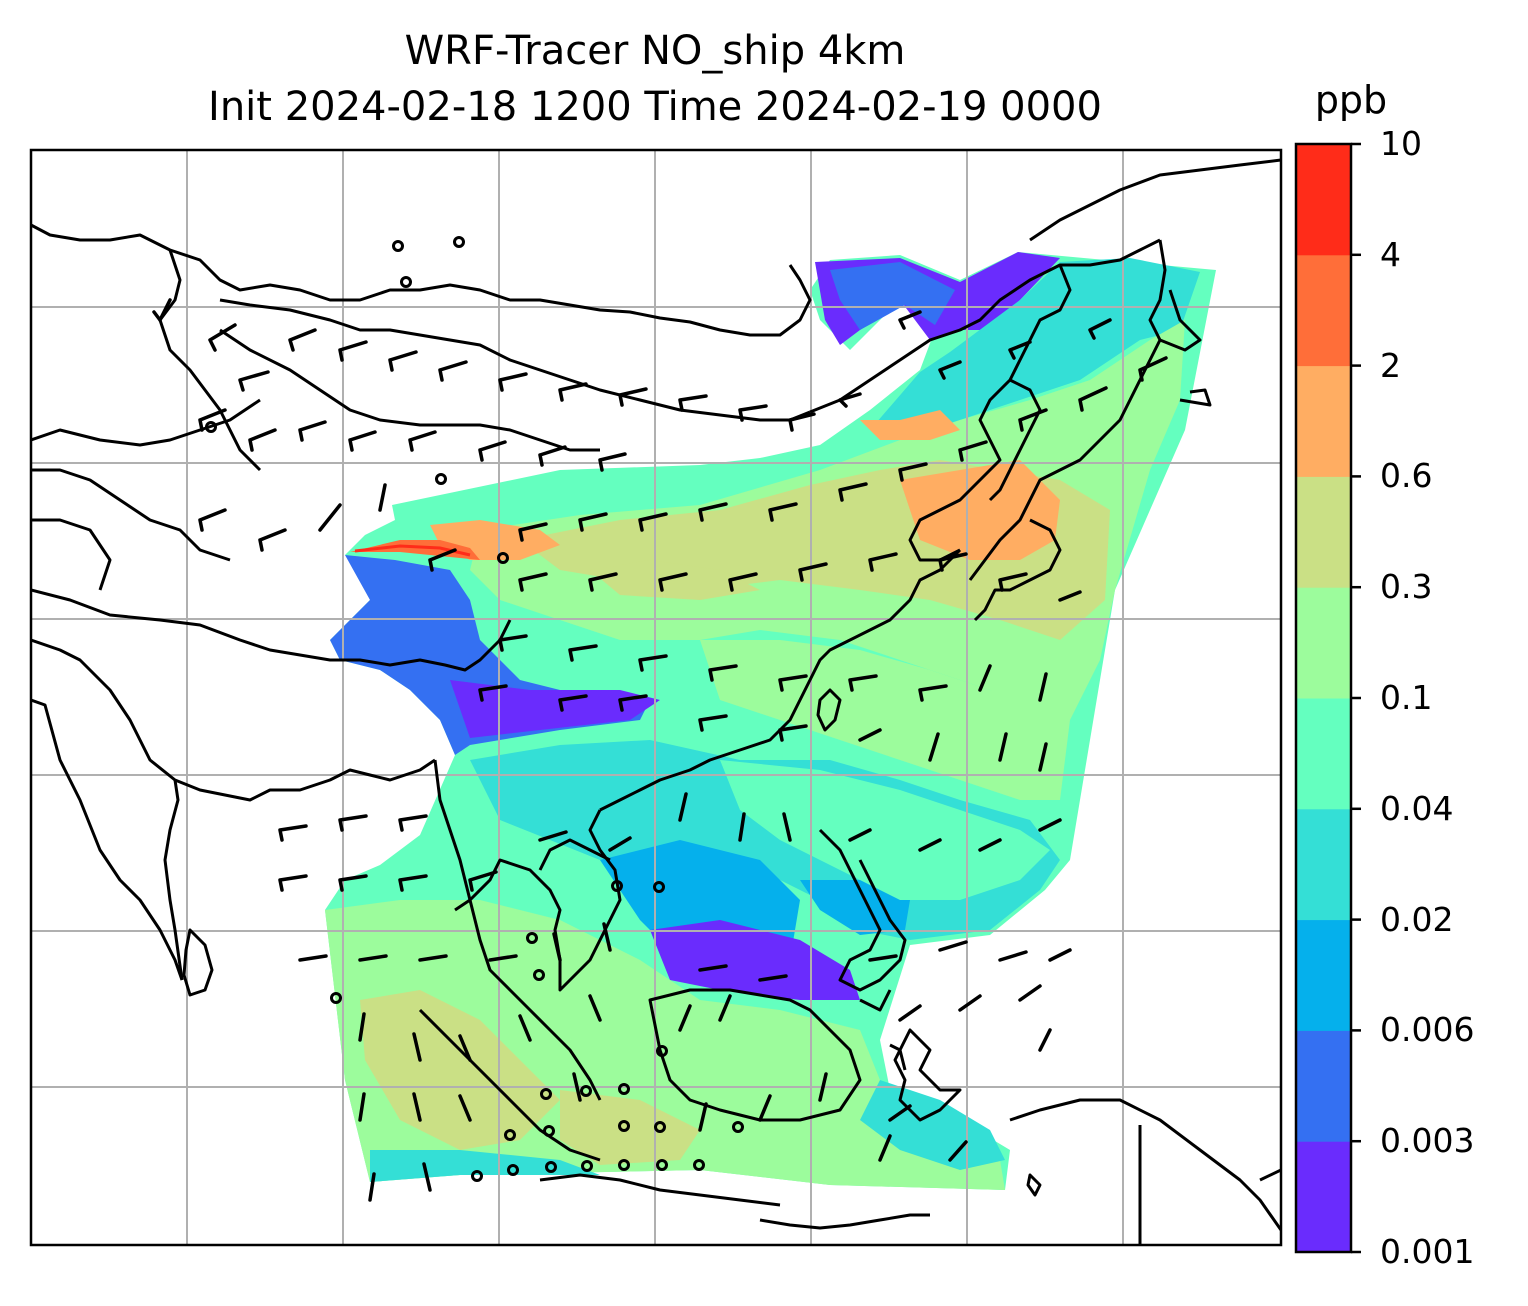 This screenshot has width=1528, height=1306. I want to click on colorbar-tick-label: 2, so click(1390, 365).